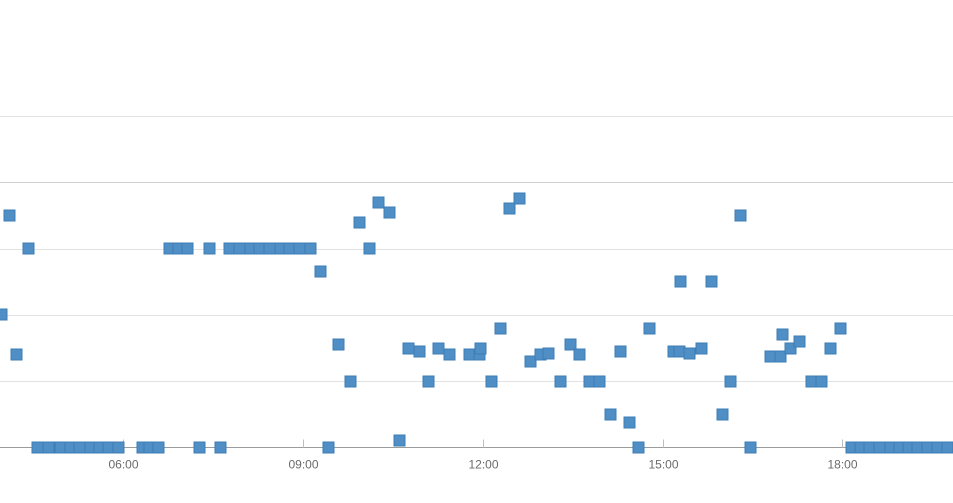 The image size is (953, 503). What do you see at coordinates (663, 465) in the screenshot?
I see `x-tick-label: 15:00` at bounding box center [663, 465].